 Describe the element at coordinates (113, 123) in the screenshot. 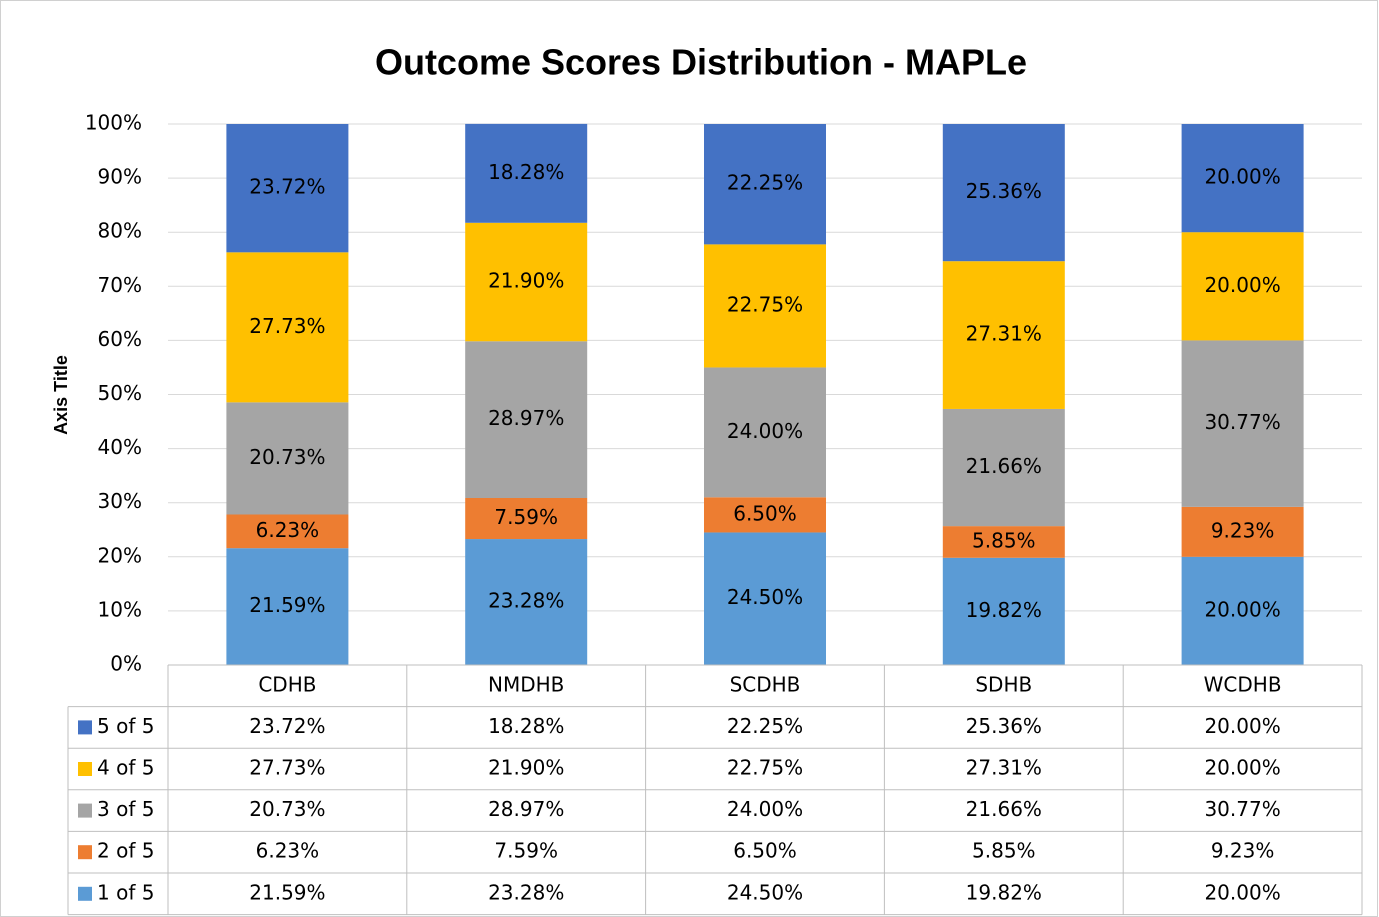

I see `y-tick-label: 100%` at that location.